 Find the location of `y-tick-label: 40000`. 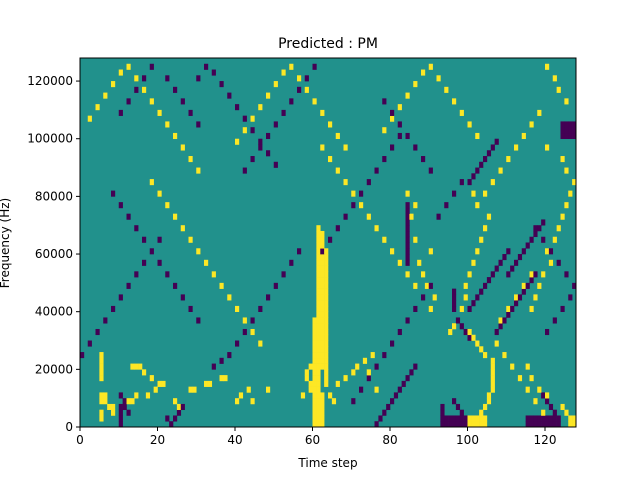

y-tick-label: 40000 is located at coordinates (54, 312).